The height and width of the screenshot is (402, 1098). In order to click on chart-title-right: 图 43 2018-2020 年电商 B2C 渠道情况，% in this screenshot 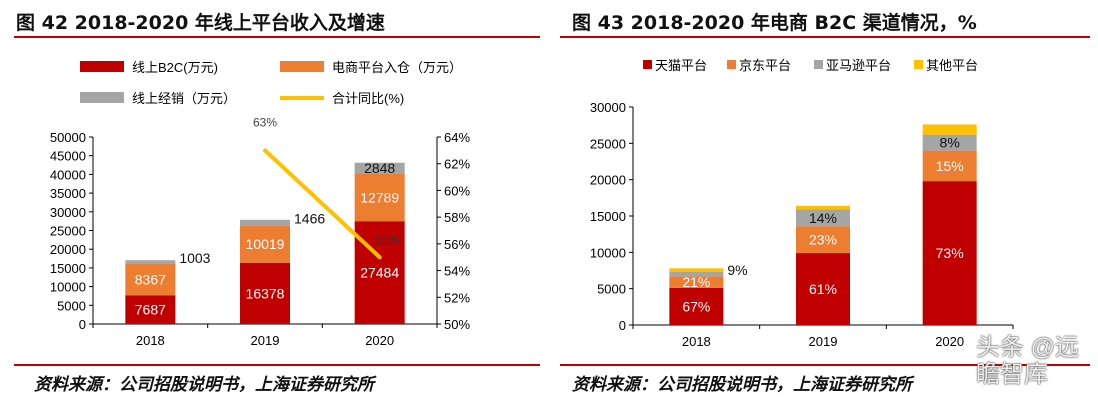, I will do `click(774, 23)`.